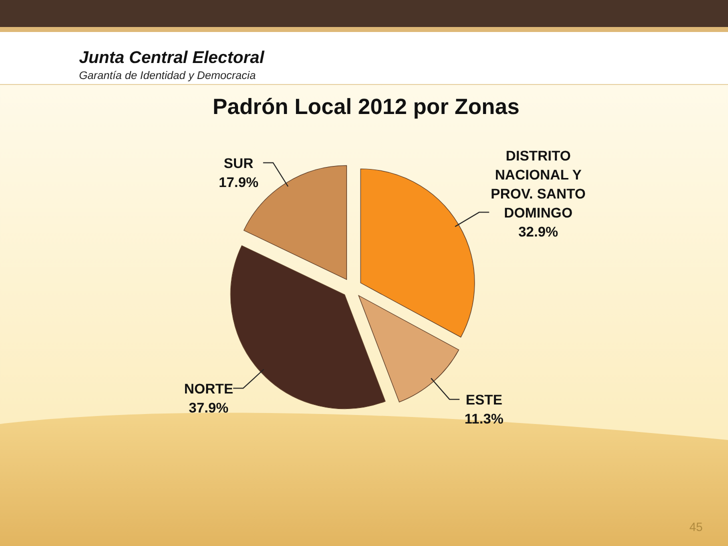 The image size is (728, 546). What do you see at coordinates (538, 183) in the screenshot?
I see `slice-label: DISTRITO NACIONAL Y PROV. SANTO DOMINGO` at bounding box center [538, 183].